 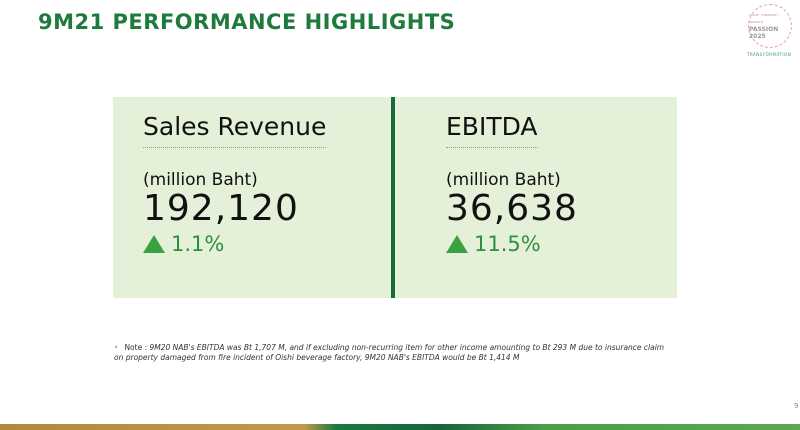 What do you see at coordinates (221, 208) in the screenshot?
I see `metric-value: 192,120` at bounding box center [221, 208].